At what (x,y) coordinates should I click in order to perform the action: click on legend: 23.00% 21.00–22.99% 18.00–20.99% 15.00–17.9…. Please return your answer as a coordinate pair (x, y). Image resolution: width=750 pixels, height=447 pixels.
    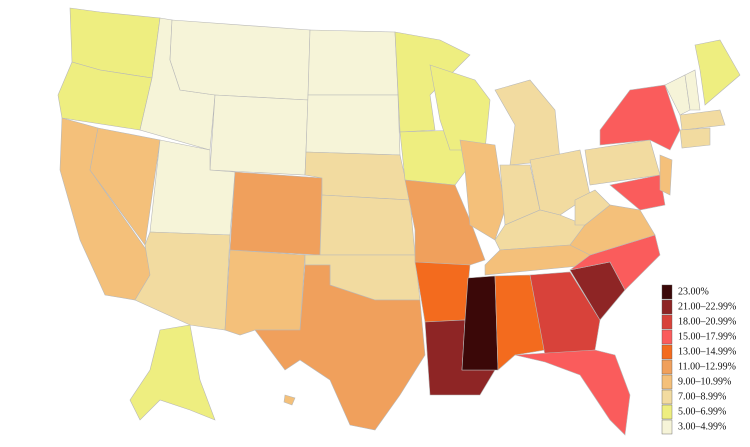
    Looking at the image, I should click on (698, 359).